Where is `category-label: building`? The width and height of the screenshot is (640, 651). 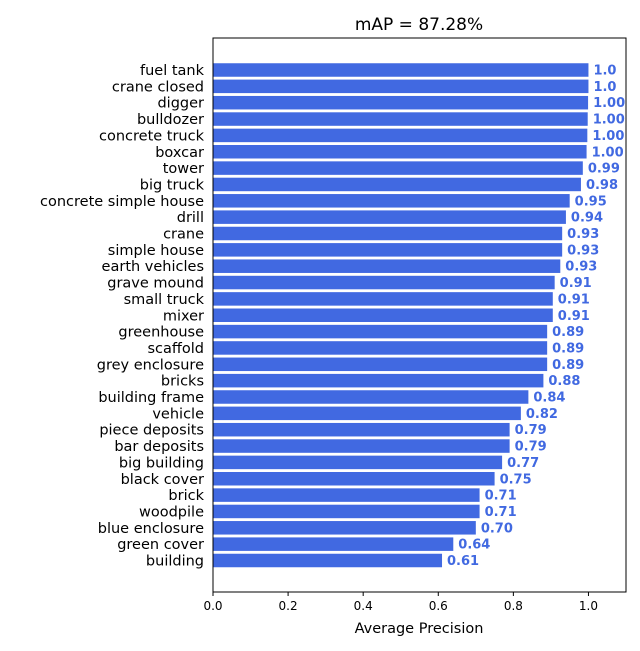
category-label: building is located at coordinates (175, 562).